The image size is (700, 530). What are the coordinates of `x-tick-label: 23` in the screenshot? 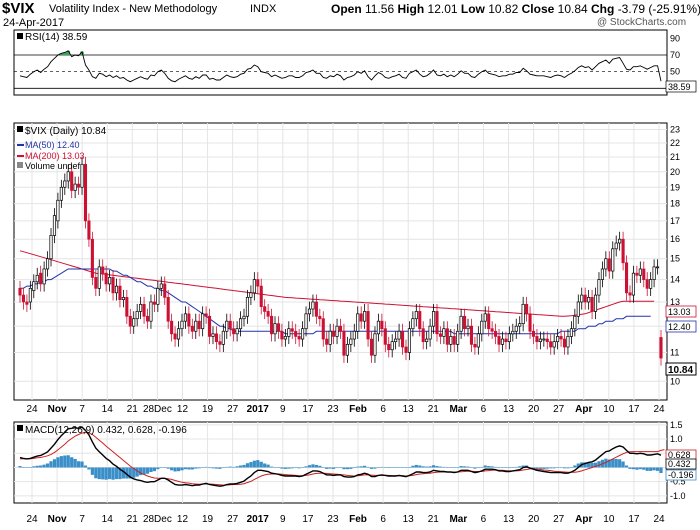 It's located at (333, 409).